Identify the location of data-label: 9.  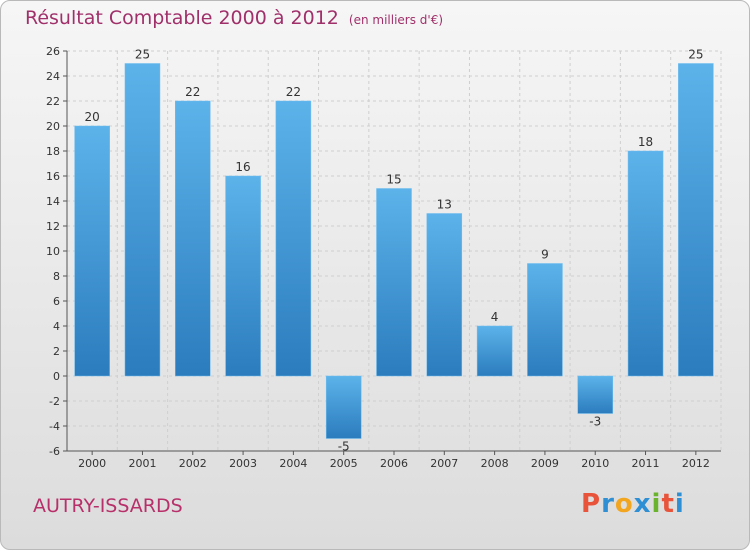
(545, 255).